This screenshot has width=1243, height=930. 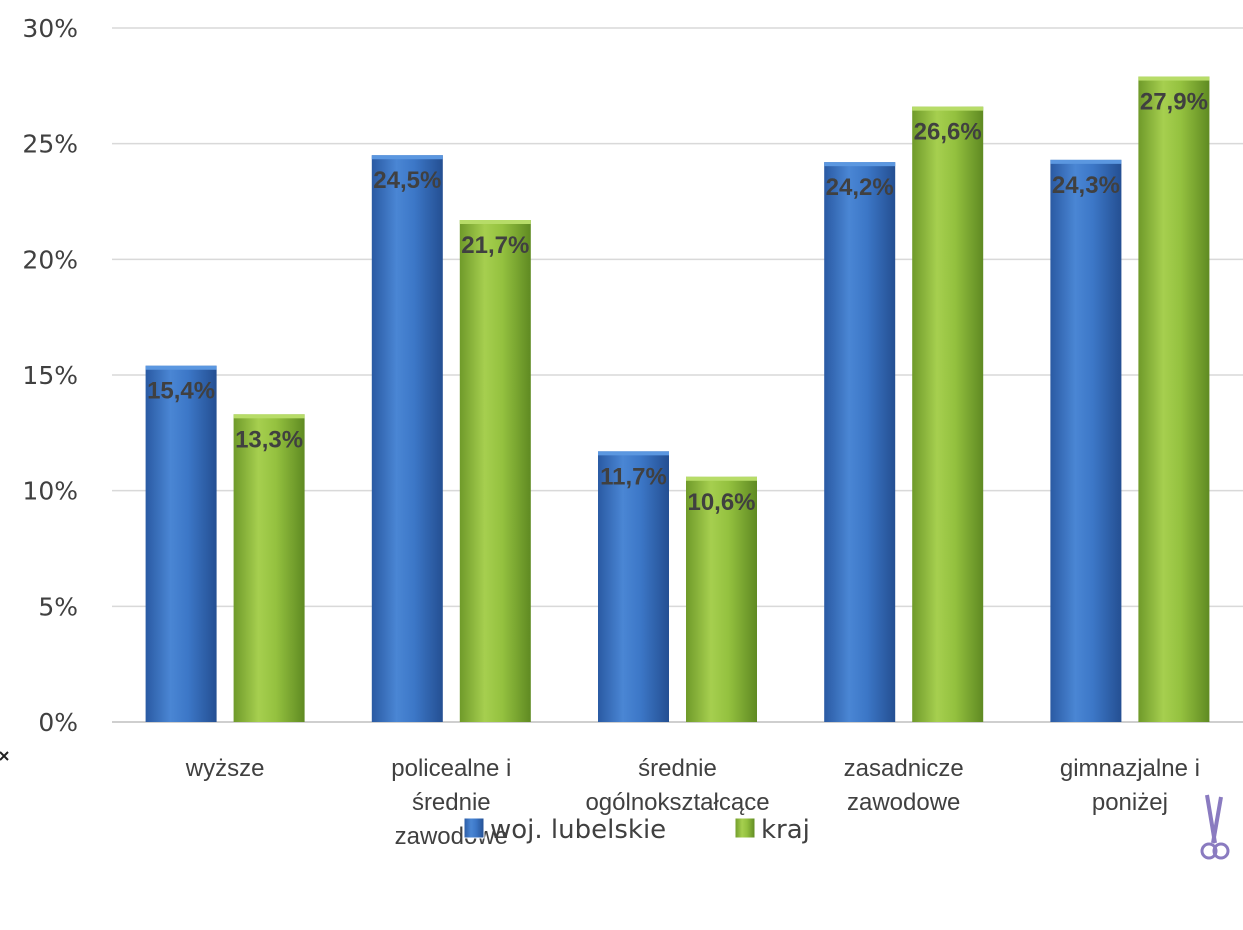 What do you see at coordinates (948, 132) in the screenshot?
I see `data-label: 26,6%` at bounding box center [948, 132].